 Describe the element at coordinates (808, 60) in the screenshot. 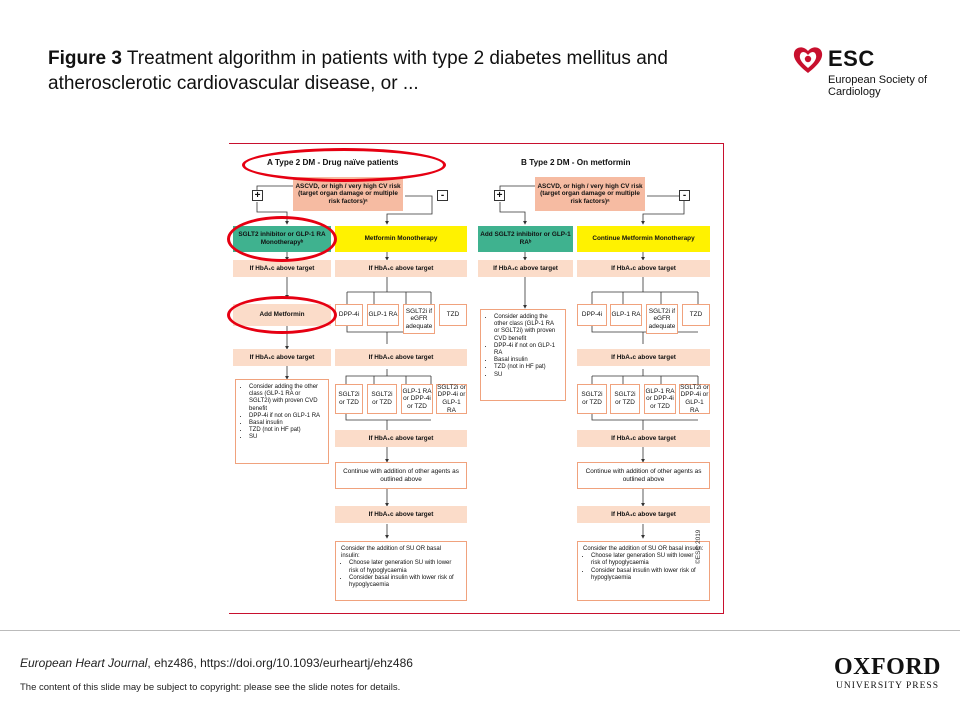

I see `heart-icon` at that location.